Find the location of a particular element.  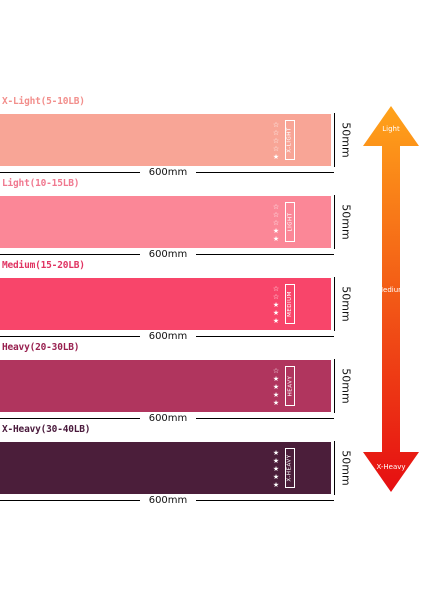

resistance-scale-arrow: Light Medium X-Heavy is located at coordinates (391, 299).